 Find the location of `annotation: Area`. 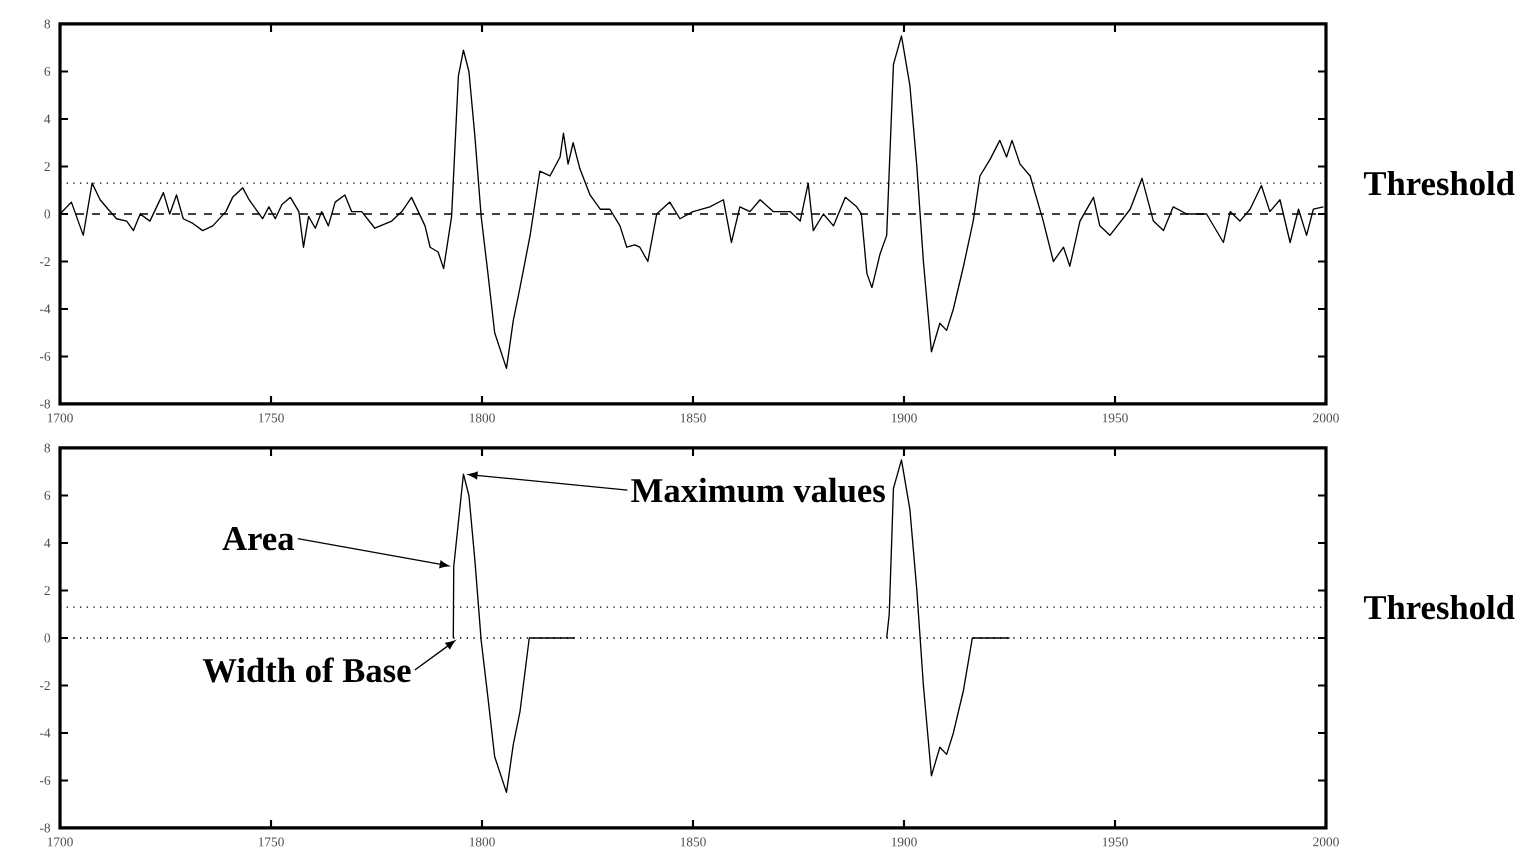

annotation: Area is located at coordinates (258, 539).